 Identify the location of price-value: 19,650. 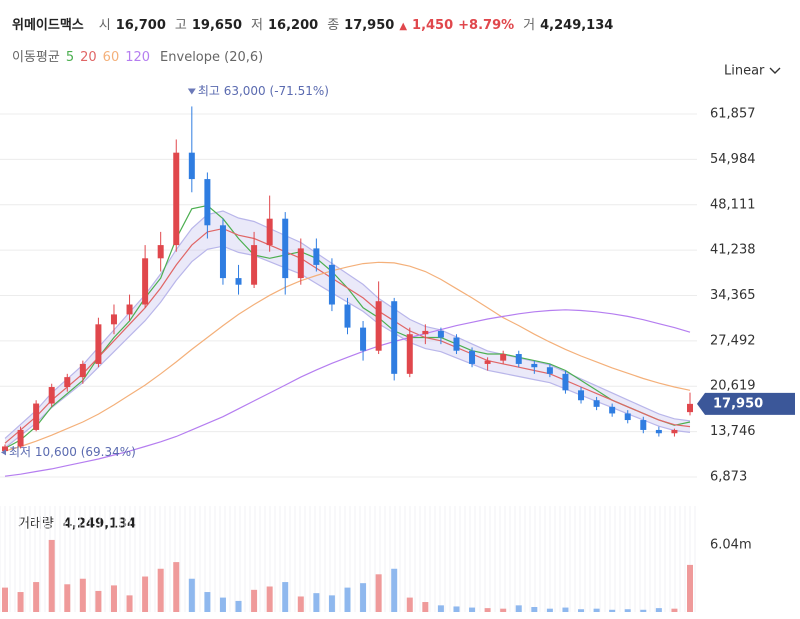
(217, 25).